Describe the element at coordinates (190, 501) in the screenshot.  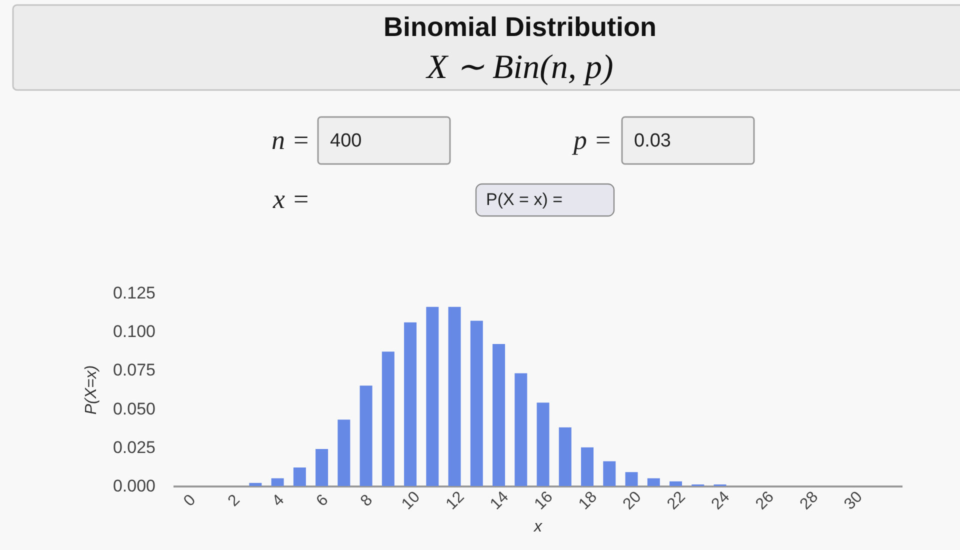
I see `x-tick-label: 0` at that location.